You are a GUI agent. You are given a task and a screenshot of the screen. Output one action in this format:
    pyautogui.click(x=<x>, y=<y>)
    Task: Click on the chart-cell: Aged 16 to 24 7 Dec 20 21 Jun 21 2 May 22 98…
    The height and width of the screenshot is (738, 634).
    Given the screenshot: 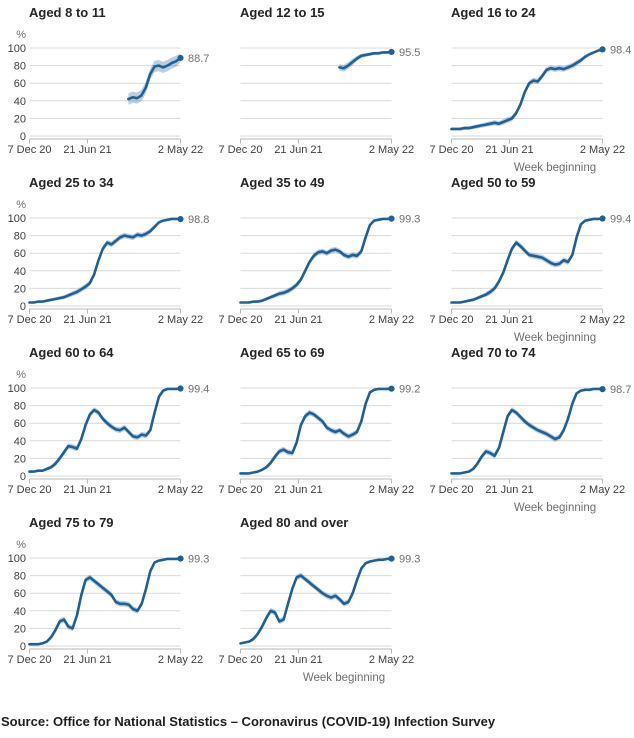 What is the action you would take?
    pyautogui.click(x=527, y=89)
    